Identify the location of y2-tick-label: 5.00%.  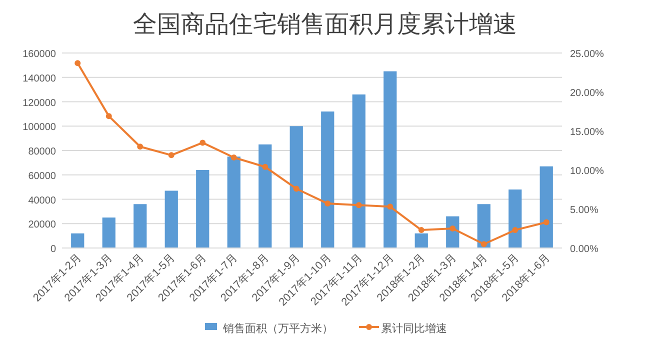
(584, 210).